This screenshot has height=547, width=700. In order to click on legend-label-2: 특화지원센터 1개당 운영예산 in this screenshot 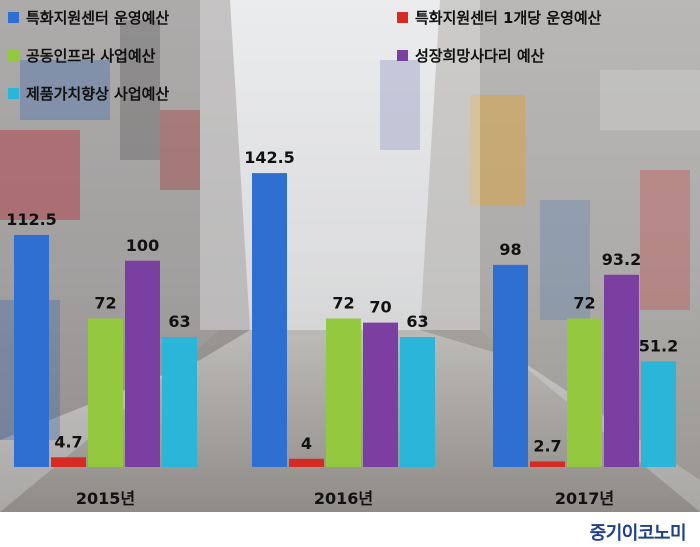, I will do `click(508, 18)`.